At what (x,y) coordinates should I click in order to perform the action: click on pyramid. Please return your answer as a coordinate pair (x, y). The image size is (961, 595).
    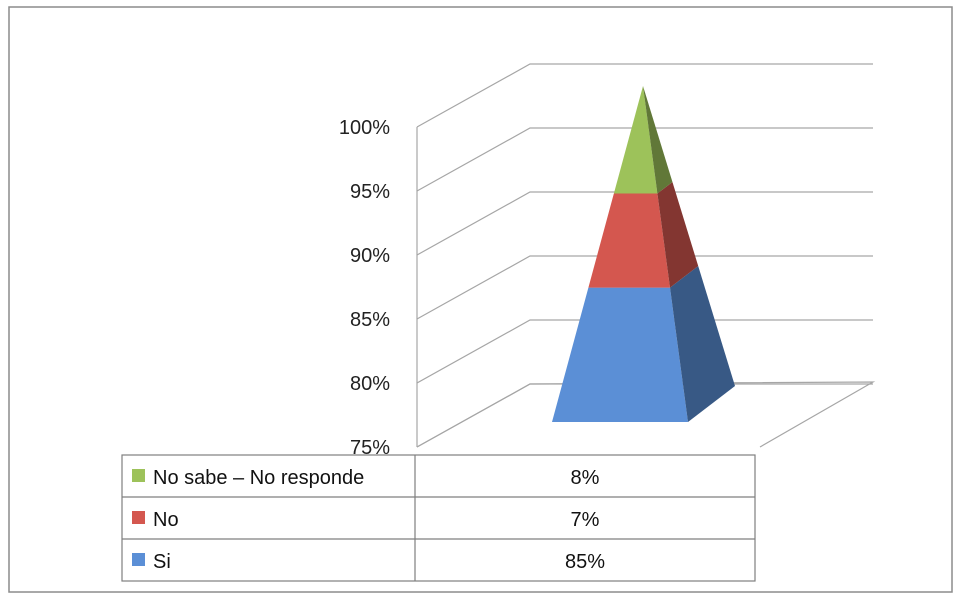
    Looking at the image, I should click on (643, 254).